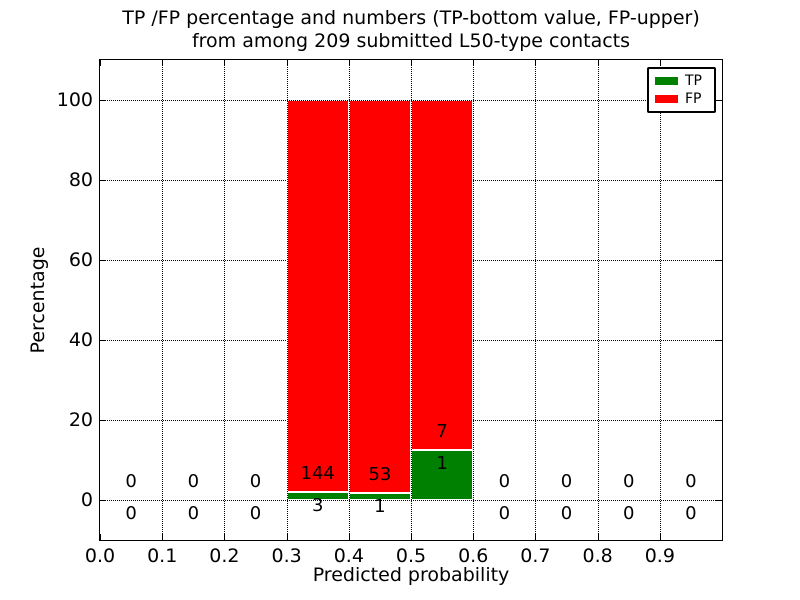 The width and height of the screenshot is (800, 600). I want to click on x-tick-label: 0.4, so click(348, 556).